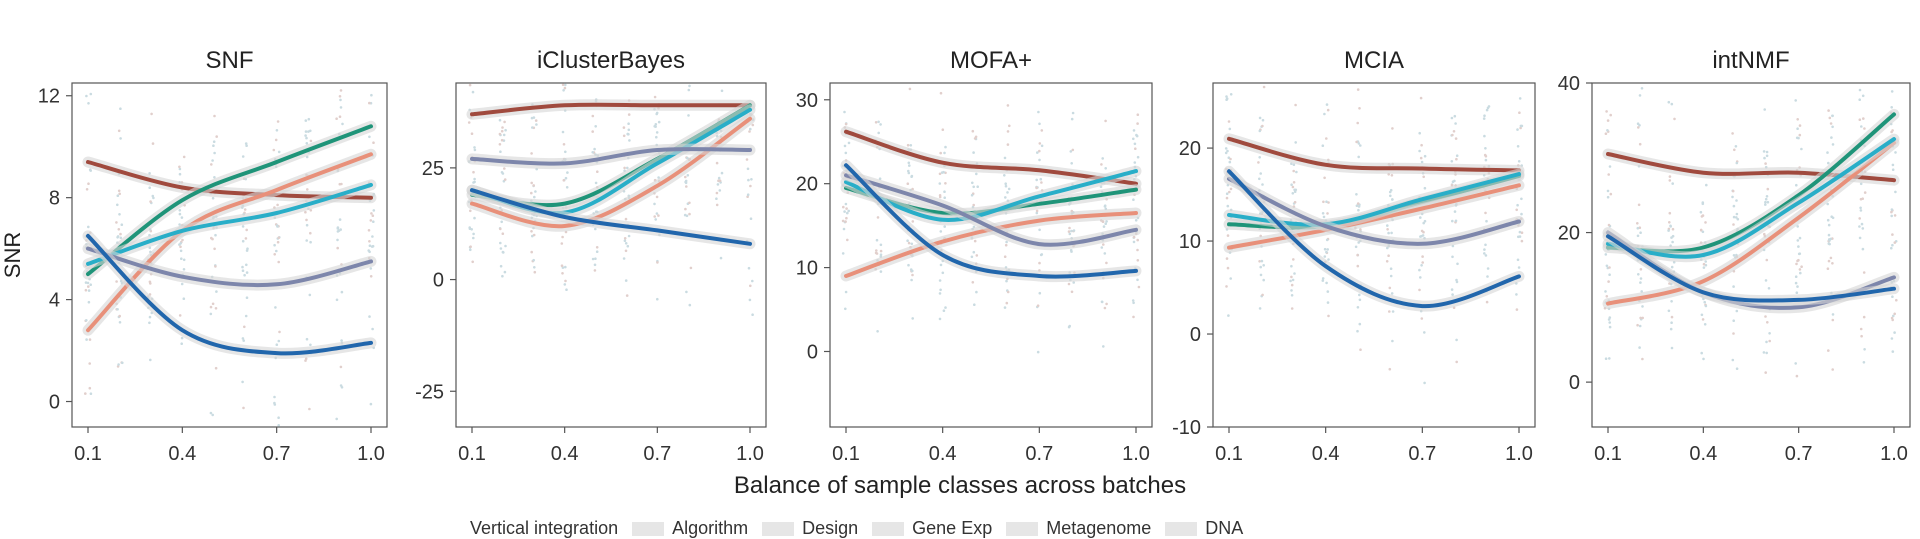 The height and width of the screenshot is (539, 1920). I want to click on legend-item-2: Gene Exp, so click(932, 528).